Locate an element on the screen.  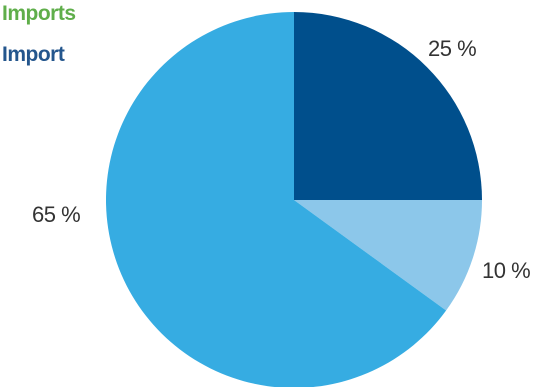
slice-label-1: 10 % is located at coordinates (506, 270).